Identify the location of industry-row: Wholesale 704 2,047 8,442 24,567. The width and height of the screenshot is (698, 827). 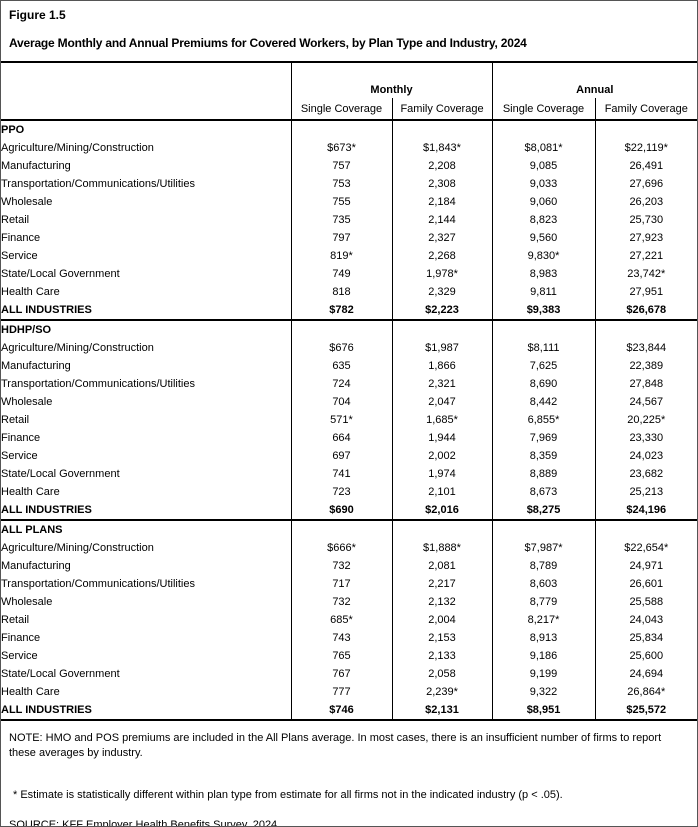
(349, 402).